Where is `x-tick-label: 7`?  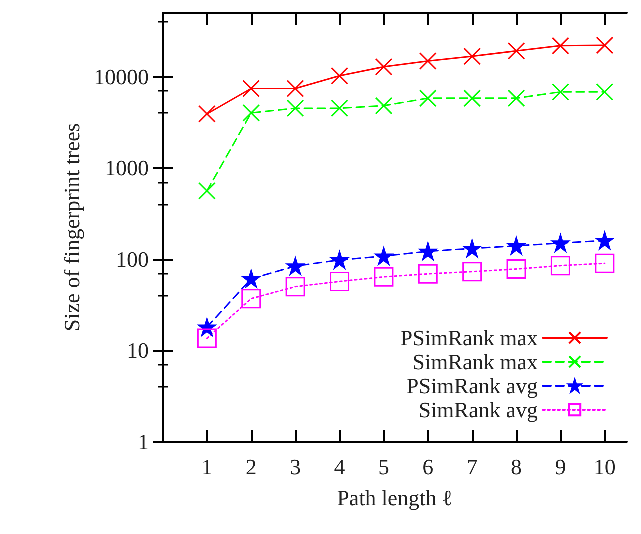
x-tick-label: 7 is located at coordinates (472, 467).